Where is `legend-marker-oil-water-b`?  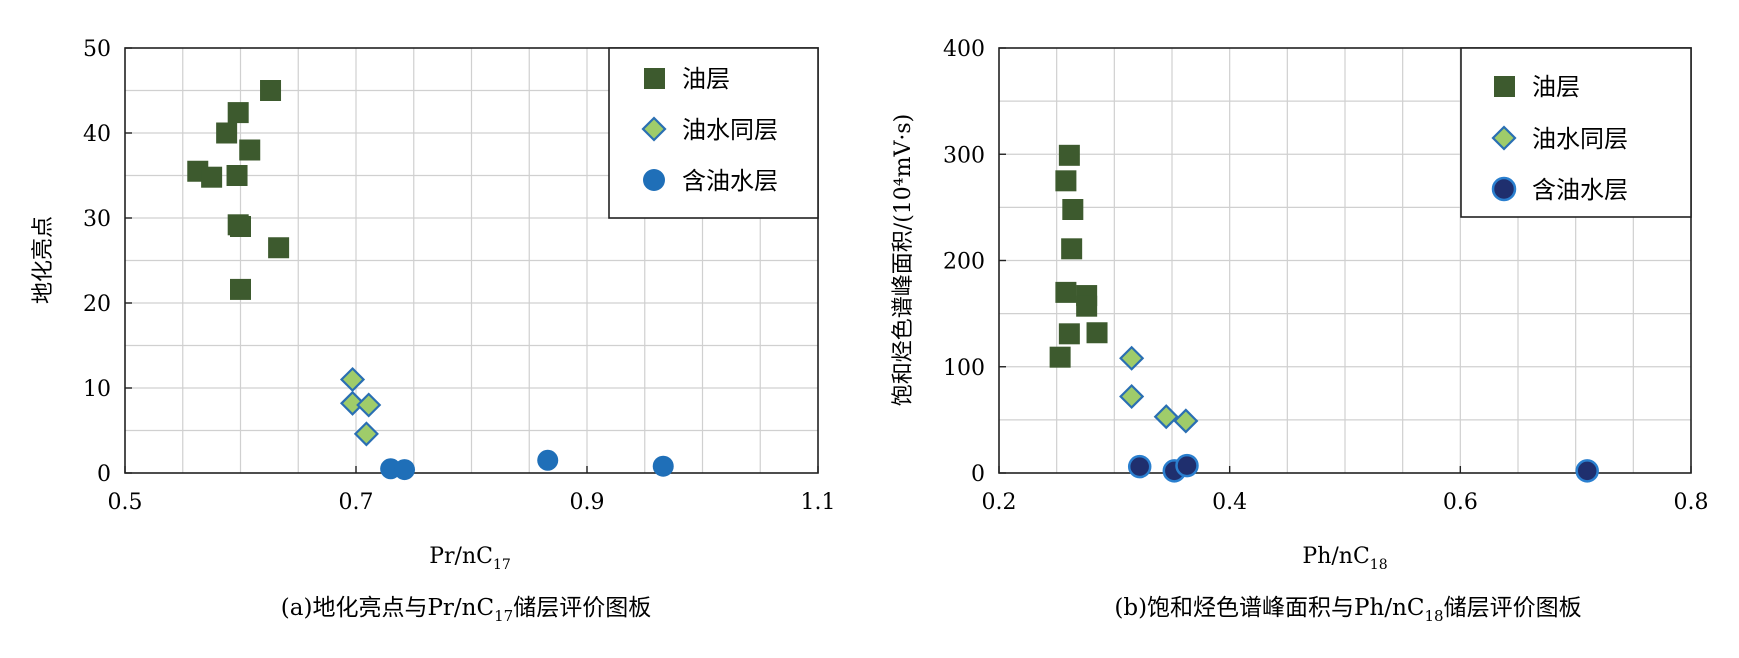
legend-marker-oil-water-b is located at coordinates (1504, 138).